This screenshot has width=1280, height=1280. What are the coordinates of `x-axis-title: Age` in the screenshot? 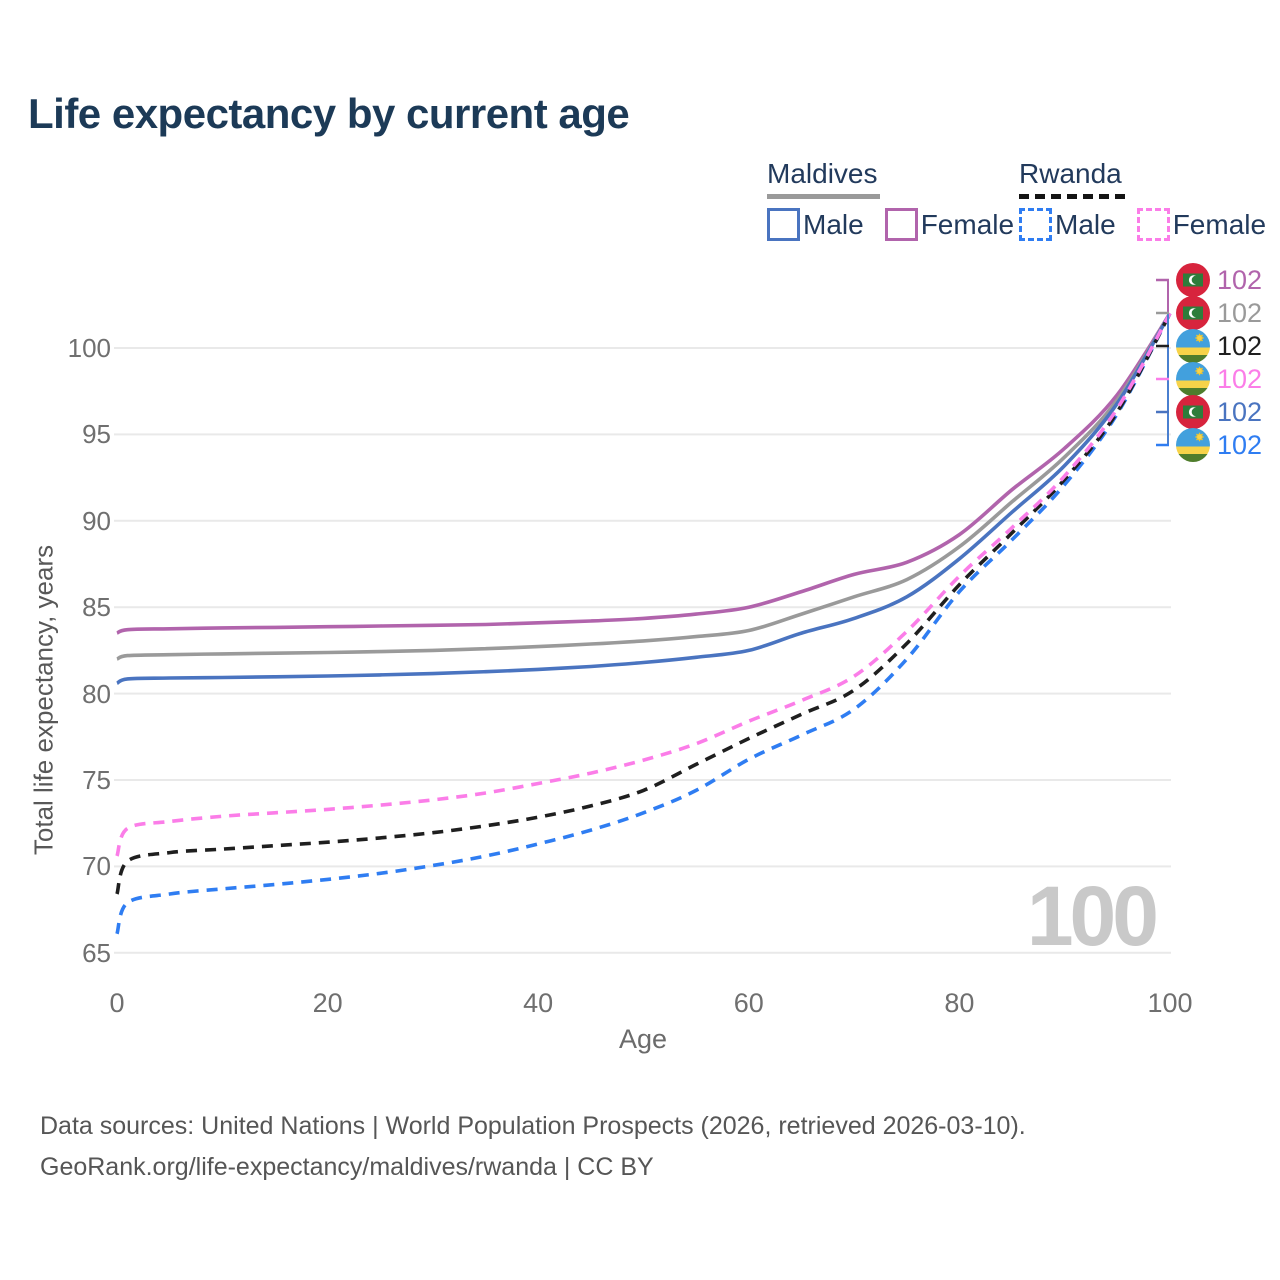 It's located at (643, 1039).